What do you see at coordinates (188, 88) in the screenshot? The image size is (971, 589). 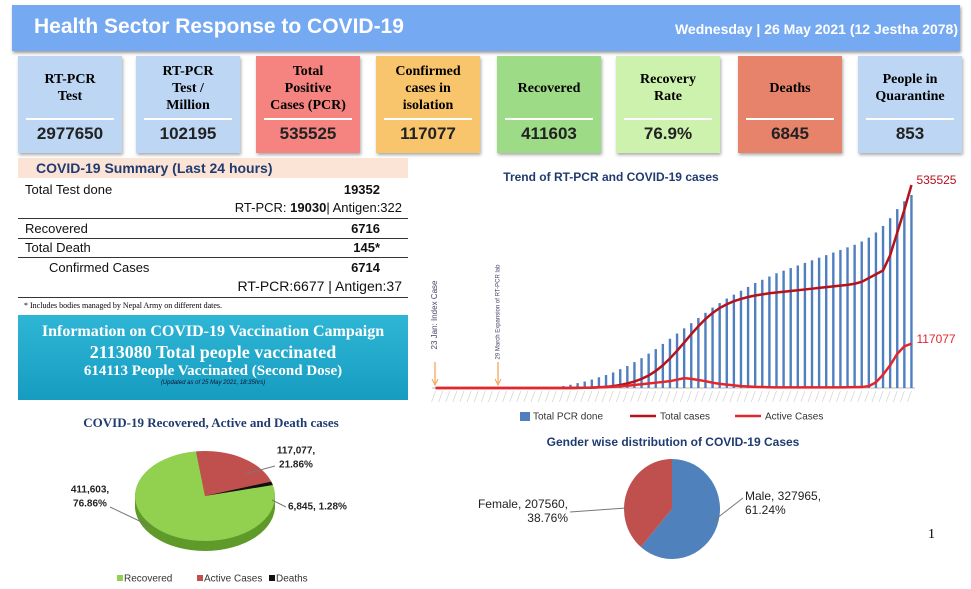 I see `card-label-line: Test /` at bounding box center [188, 88].